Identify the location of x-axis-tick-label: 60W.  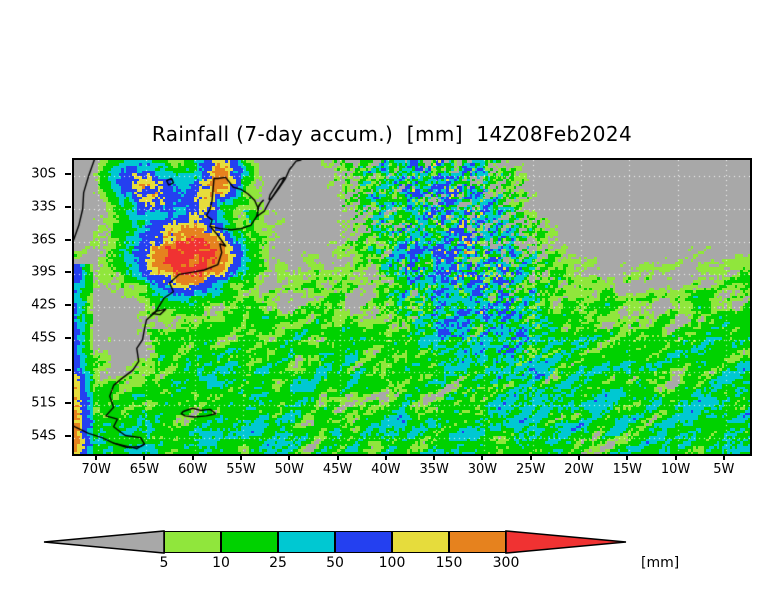
(193, 469).